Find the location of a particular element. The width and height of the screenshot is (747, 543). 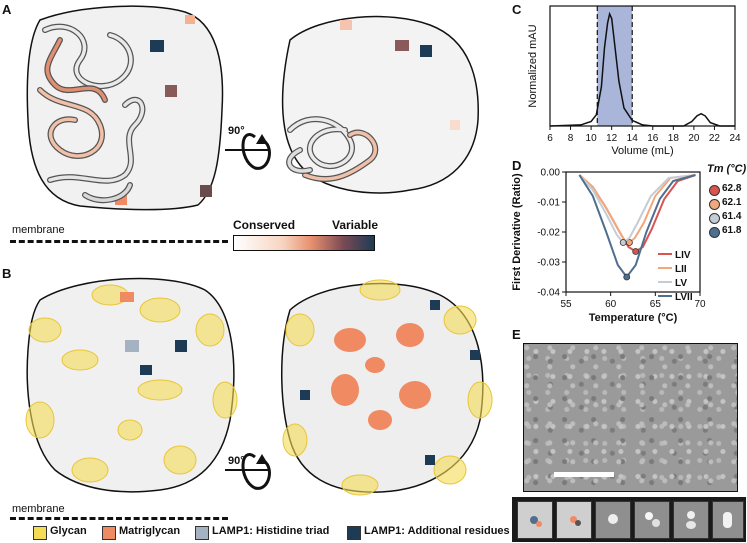

dsf-ytick-label-0: 0.00 is located at coordinates (551, 173).